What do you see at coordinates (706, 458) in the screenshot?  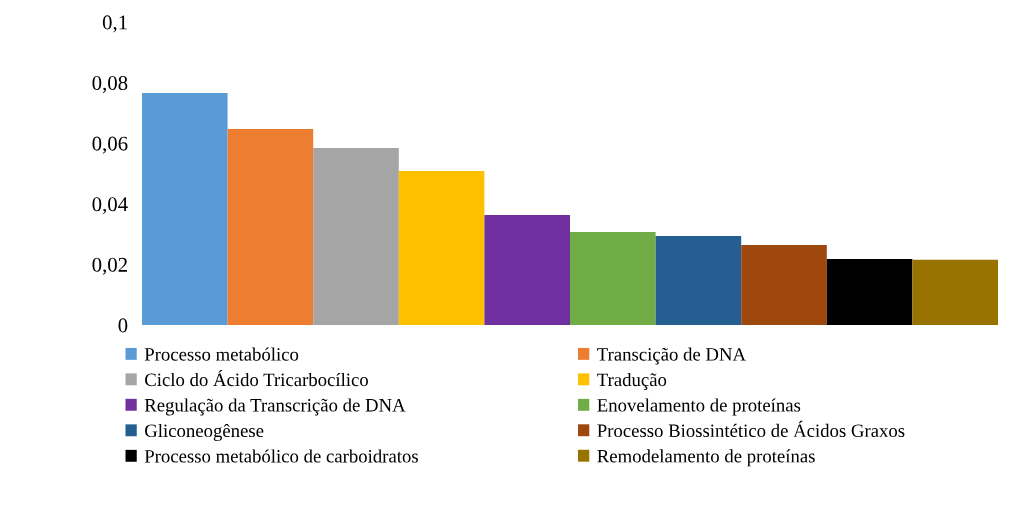 I see `legend-label: Remodelamento de proteínas` at bounding box center [706, 458].